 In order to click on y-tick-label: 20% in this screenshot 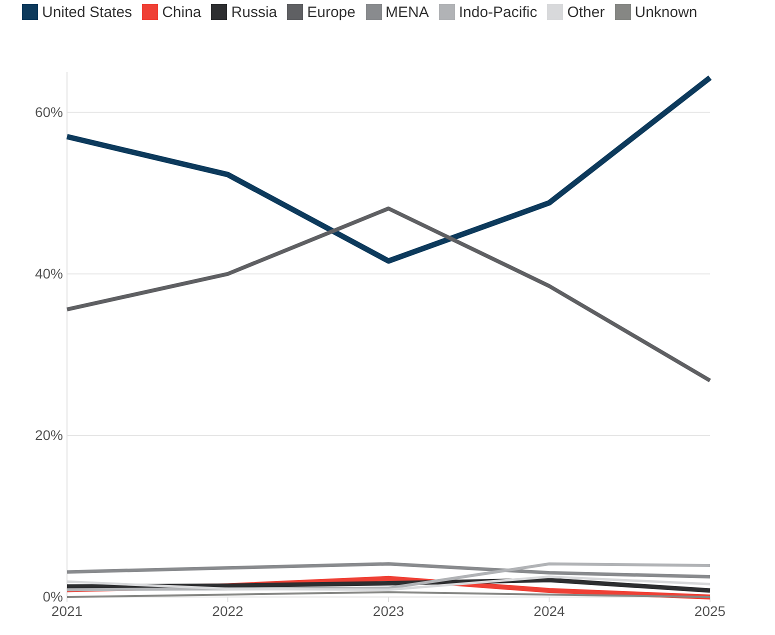, I will do `click(48, 434)`.